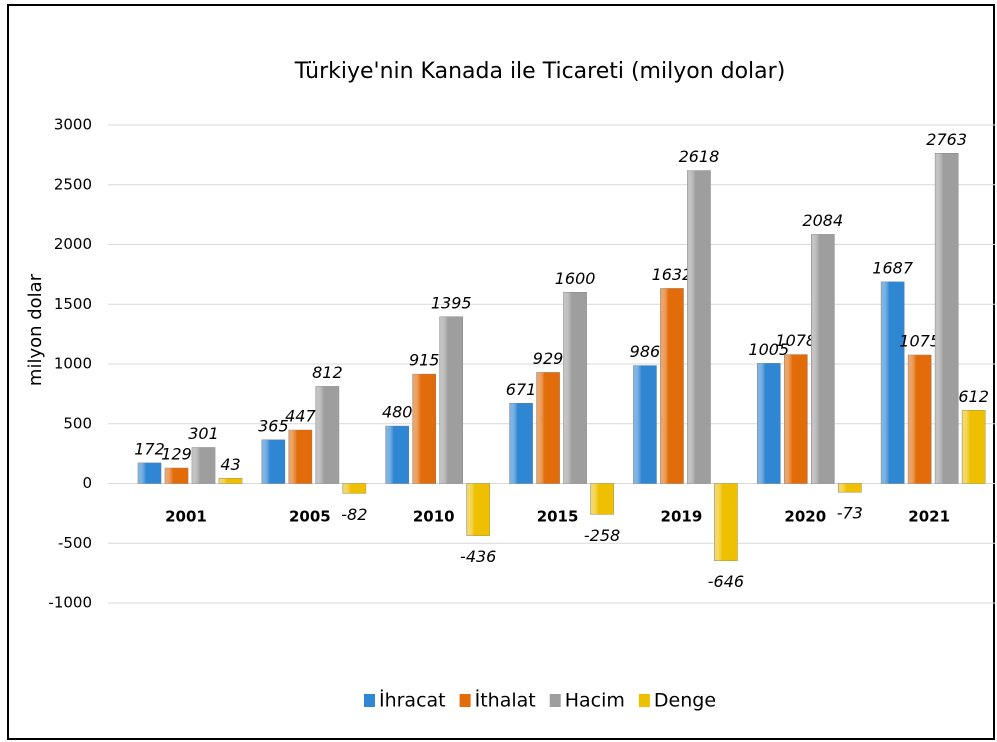 The width and height of the screenshot is (997, 742). I want to click on legend-label: Denge, so click(685, 701).